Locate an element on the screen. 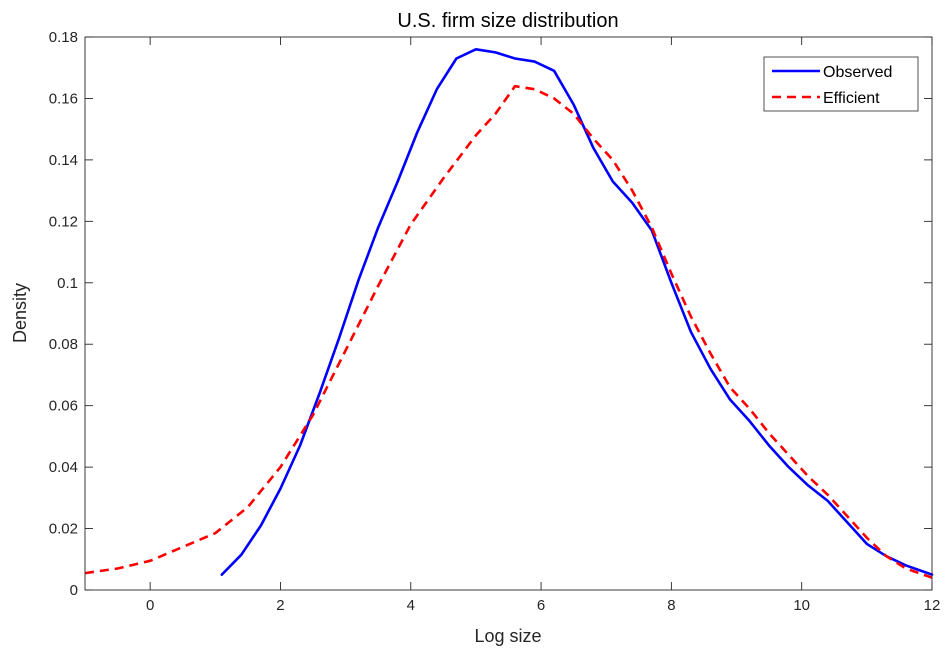 The height and width of the screenshot is (657, 946). x-tick-label: 2 is located at coordinates (280, 605).